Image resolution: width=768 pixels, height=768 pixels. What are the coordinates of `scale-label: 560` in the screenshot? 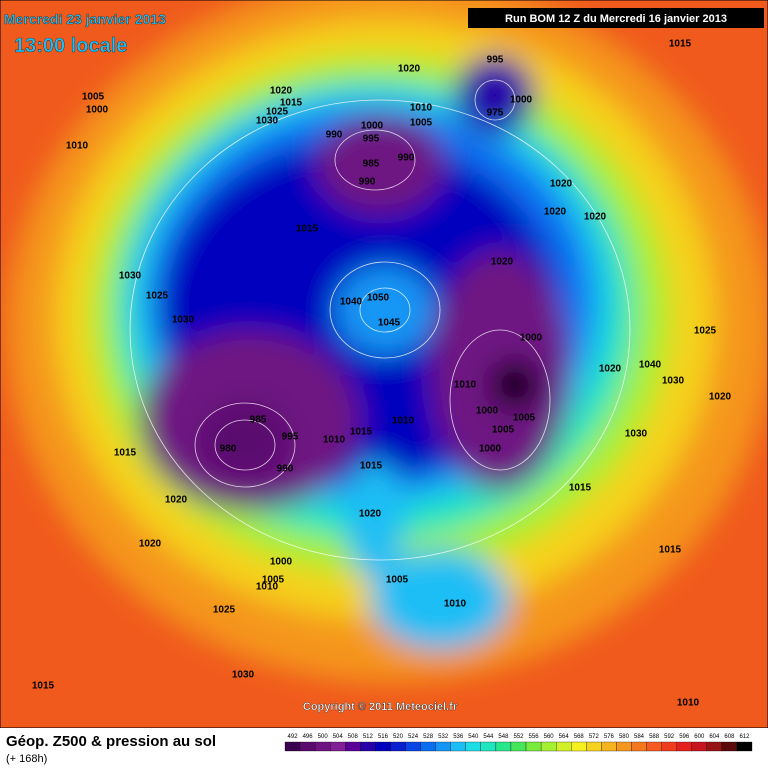 It's located at (549, 737).